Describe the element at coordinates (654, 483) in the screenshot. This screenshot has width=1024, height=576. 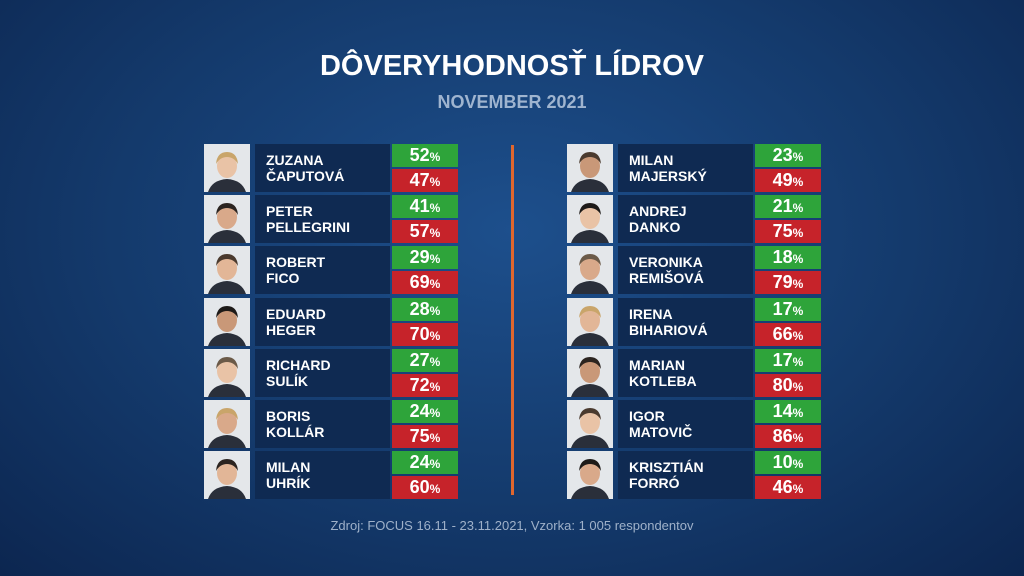
I see `last-name: FORRÓ` at that location.